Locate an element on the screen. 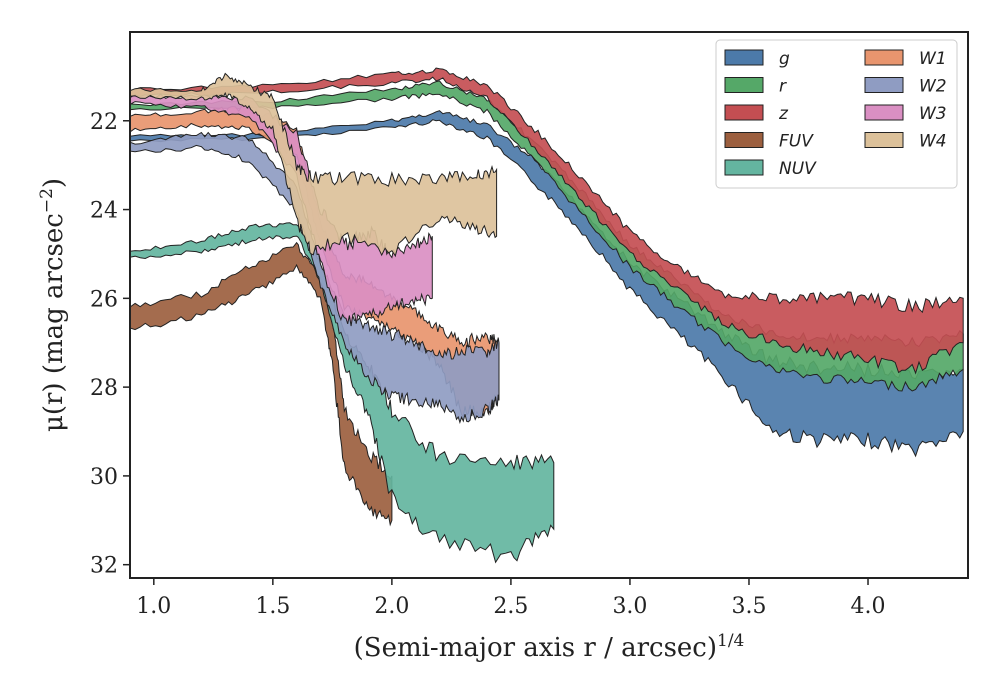  legend-label-g: g is located at coordinates (784, 59).